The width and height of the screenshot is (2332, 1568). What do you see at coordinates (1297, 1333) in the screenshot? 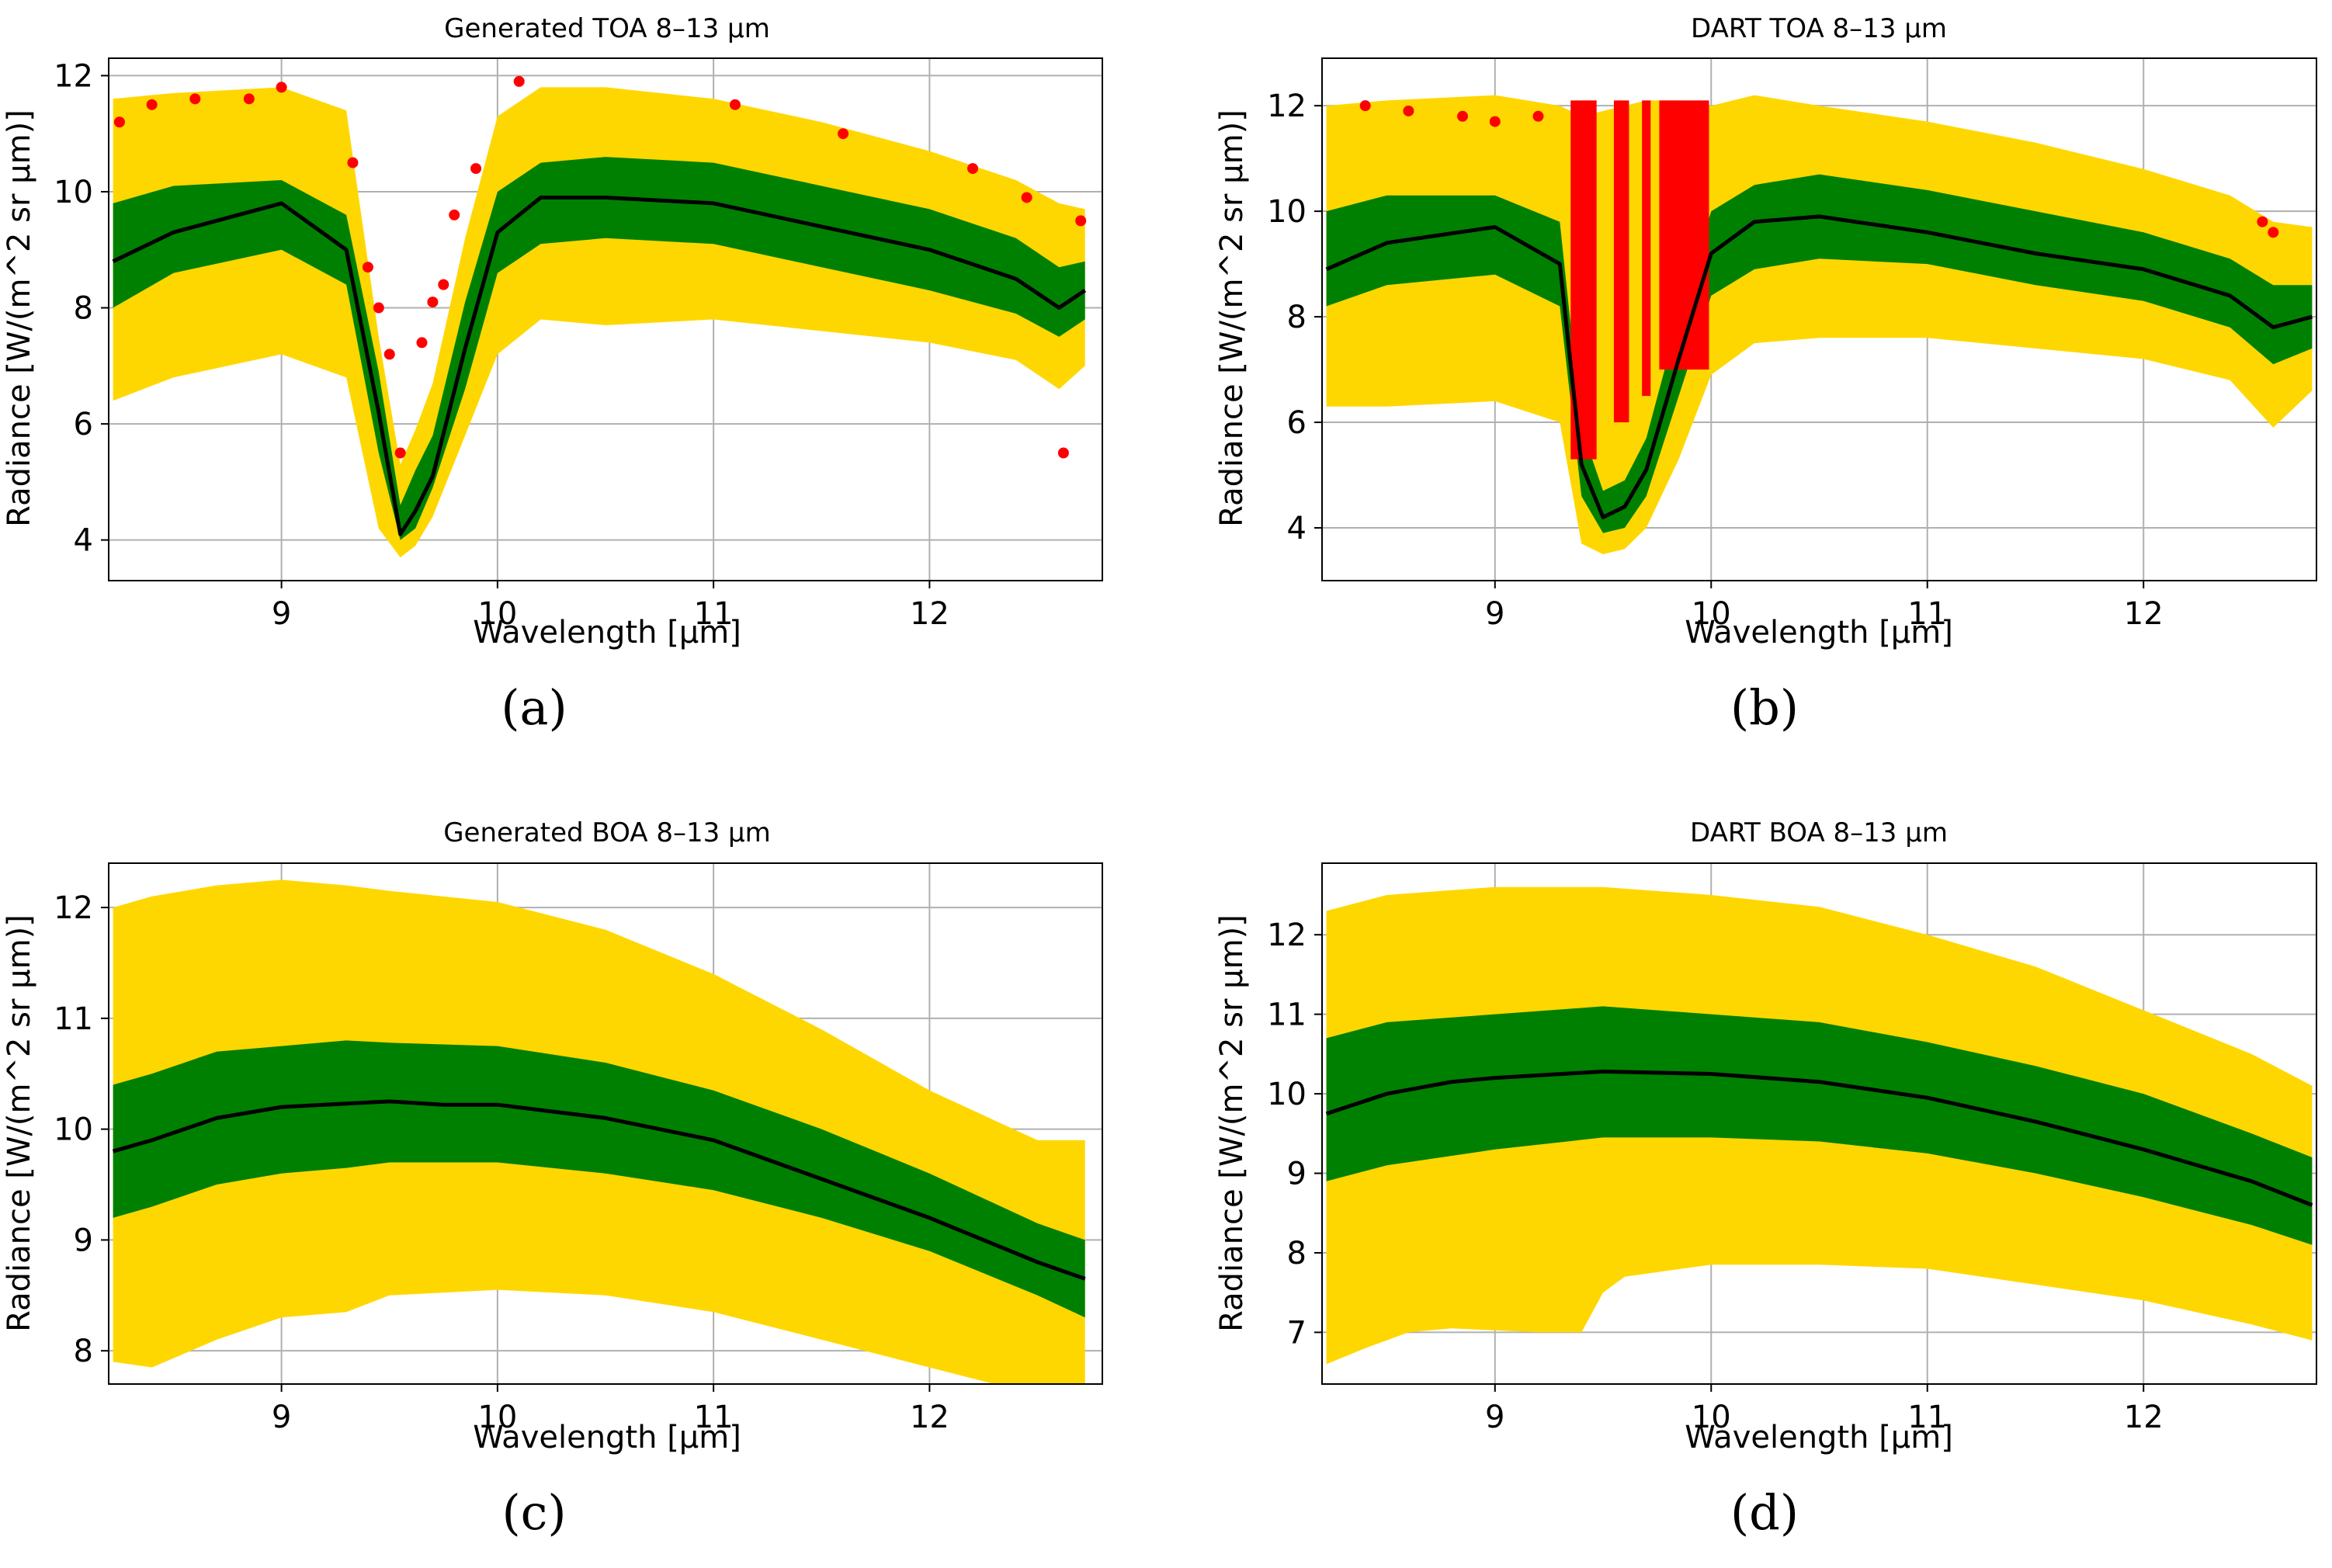
I see `y-tick-label: 7` at bounding box center [1297, 1333].